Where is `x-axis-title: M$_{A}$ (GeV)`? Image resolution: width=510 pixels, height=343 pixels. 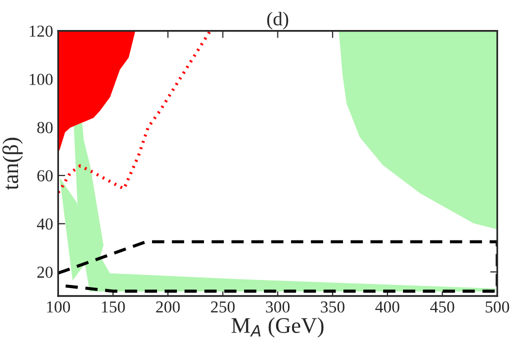 x-axis-title: M$_{A}$ (GeV) is located at coordinates (278, 327).